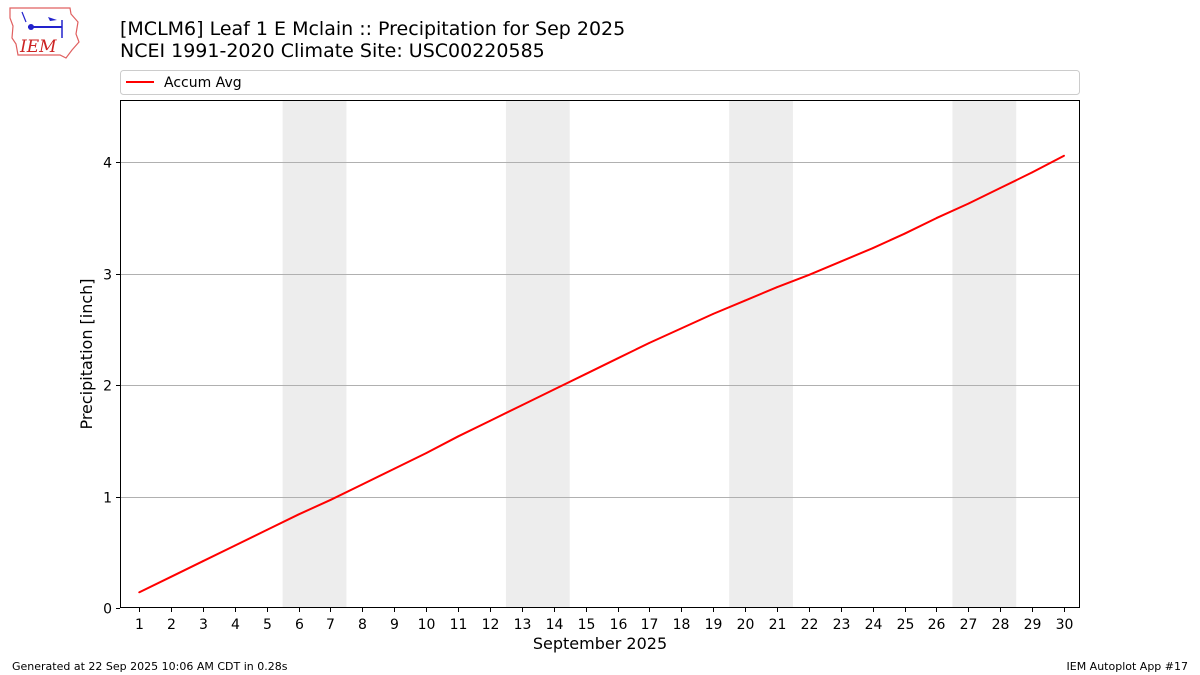 Image resolution: width=1200 pixels, height=675 pixels. Describe the element at coordinates (235, 625) in the screenshot. I see `x-tick-label: 4` at that location.